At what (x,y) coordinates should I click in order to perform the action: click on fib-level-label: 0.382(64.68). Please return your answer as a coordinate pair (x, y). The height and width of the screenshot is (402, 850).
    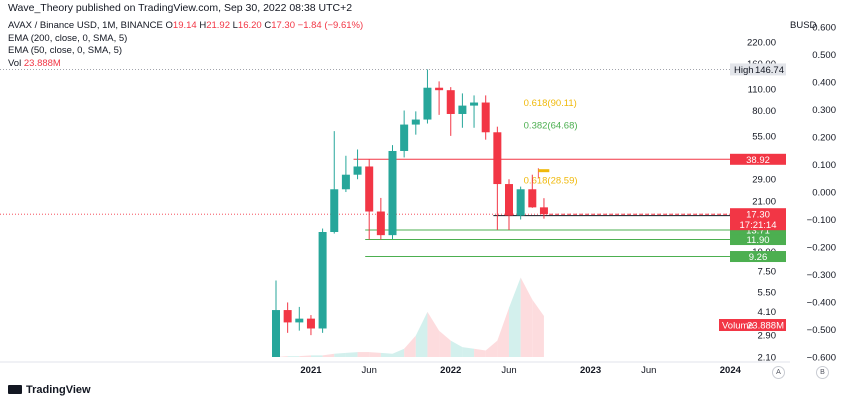
    Looking at the image, I should click on (551, 125).